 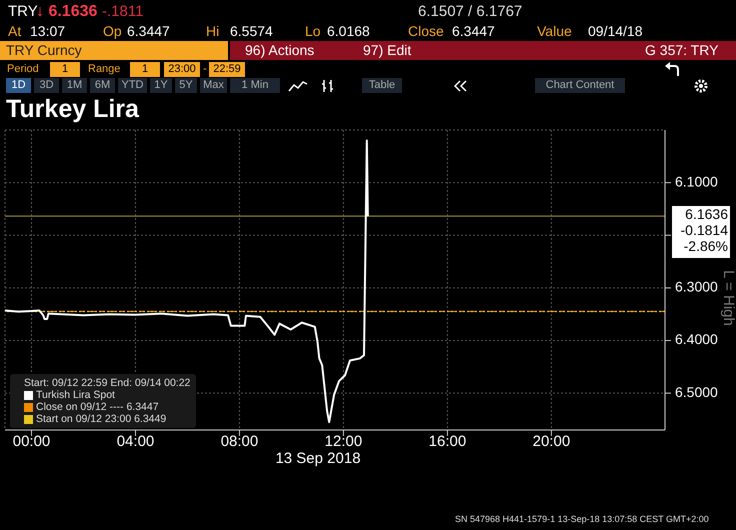 I want to click on y-tick-label: 6.5000, so click(x=696, y=392).